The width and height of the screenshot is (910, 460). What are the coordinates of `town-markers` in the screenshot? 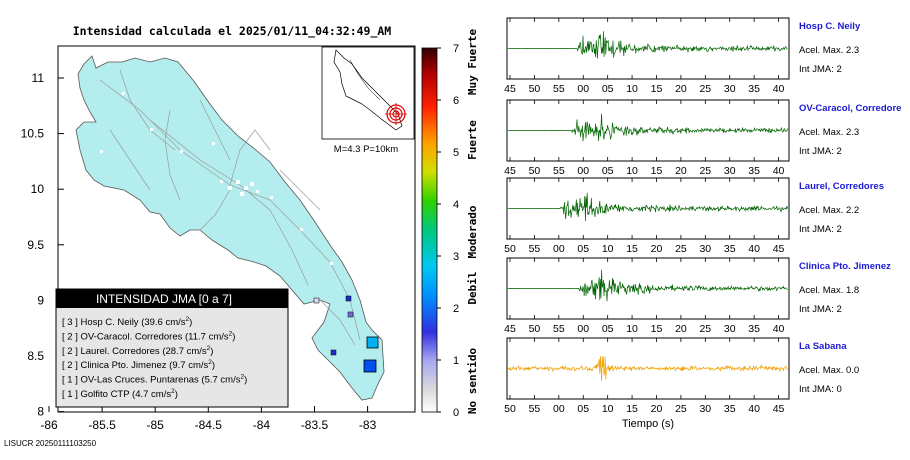 It's located at (216, 178).